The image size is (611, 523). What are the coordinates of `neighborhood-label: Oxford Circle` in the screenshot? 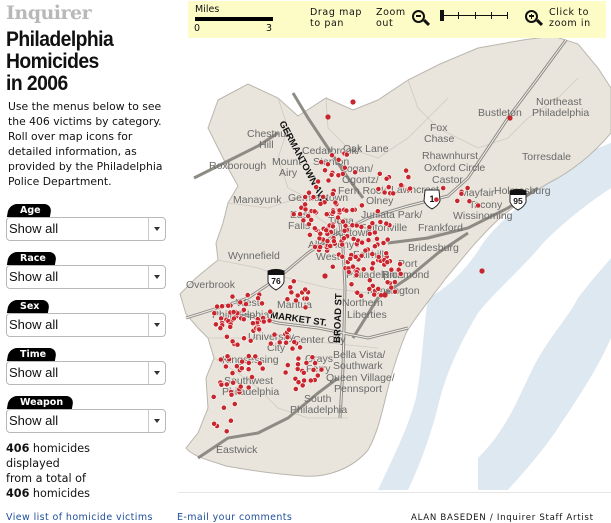 It's located at (454, 168).